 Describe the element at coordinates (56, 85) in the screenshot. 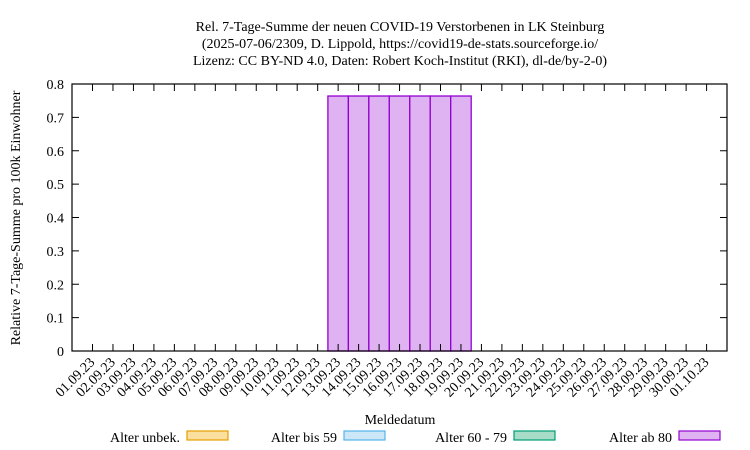

I see `y-tick-label: 0.8` at that location.